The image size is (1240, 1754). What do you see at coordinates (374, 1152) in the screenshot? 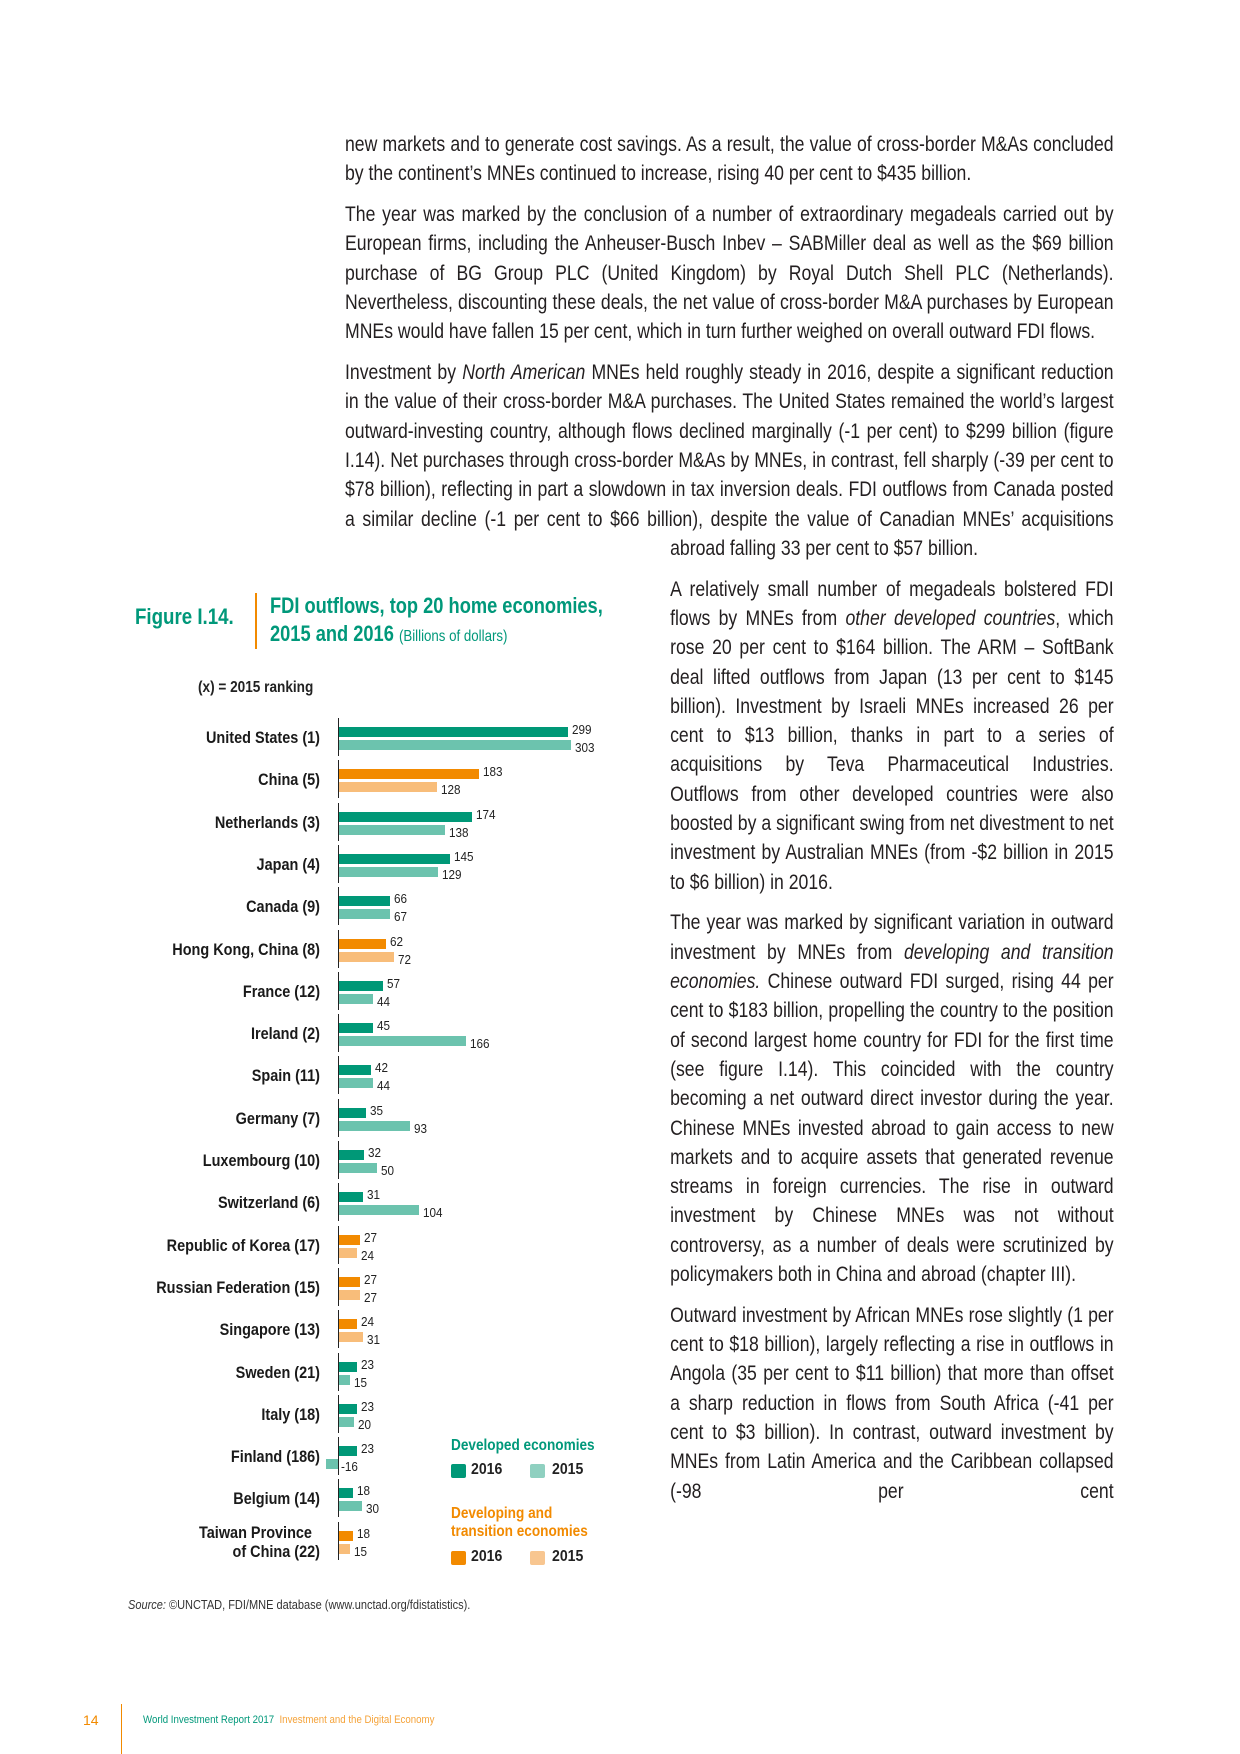
I see `value-label: 32` at bounding box center [374, 1152].